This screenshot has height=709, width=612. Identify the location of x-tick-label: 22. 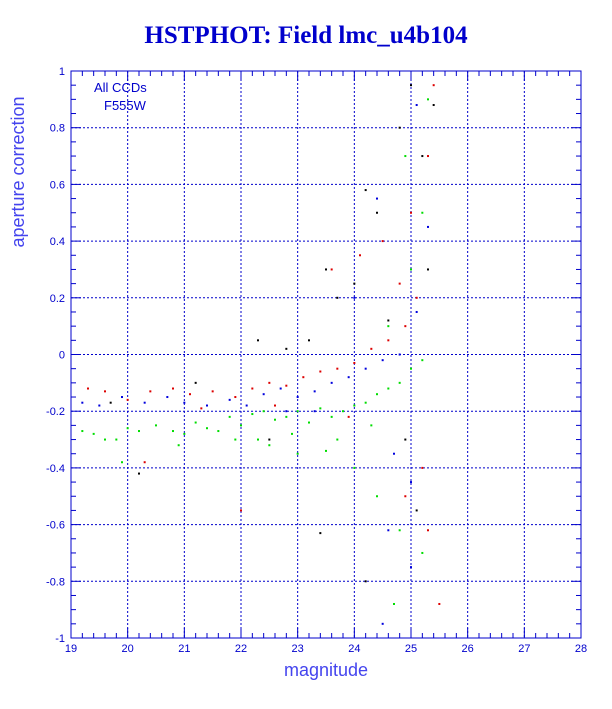
(241, 649).